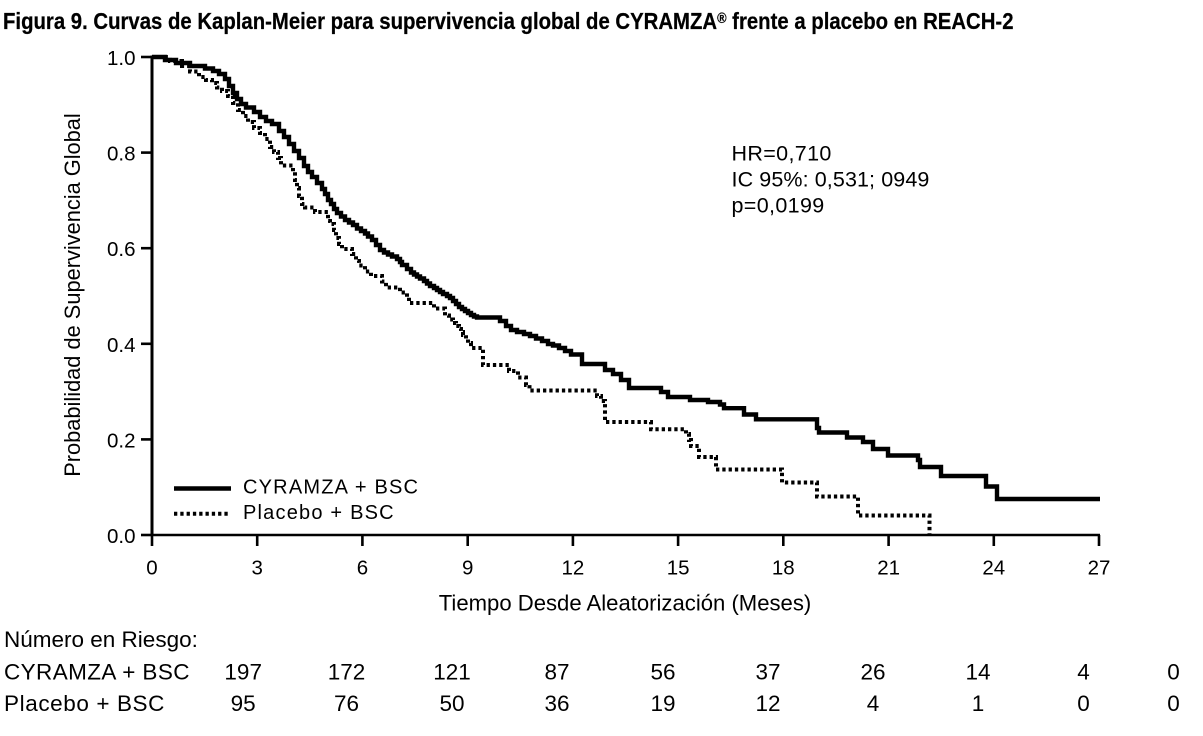  I want to click on svg-text: 95, so click(243, 703).